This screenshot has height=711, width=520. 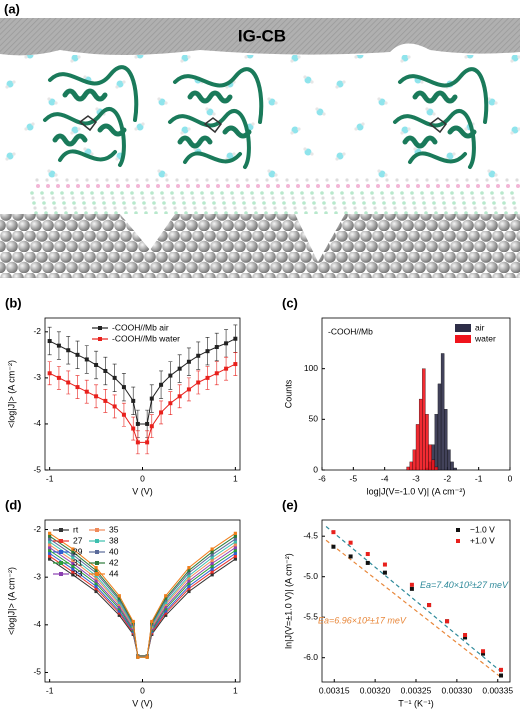 I want to click on legend-label: 42, so click(x=114, y=562).